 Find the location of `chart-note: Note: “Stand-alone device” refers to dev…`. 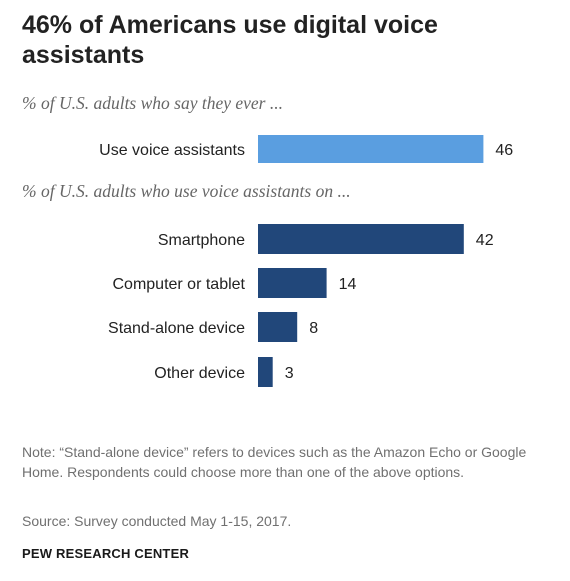

chart-note: Note: “Stand-alone device” refers to dev… is located at coordinates (274, 462).